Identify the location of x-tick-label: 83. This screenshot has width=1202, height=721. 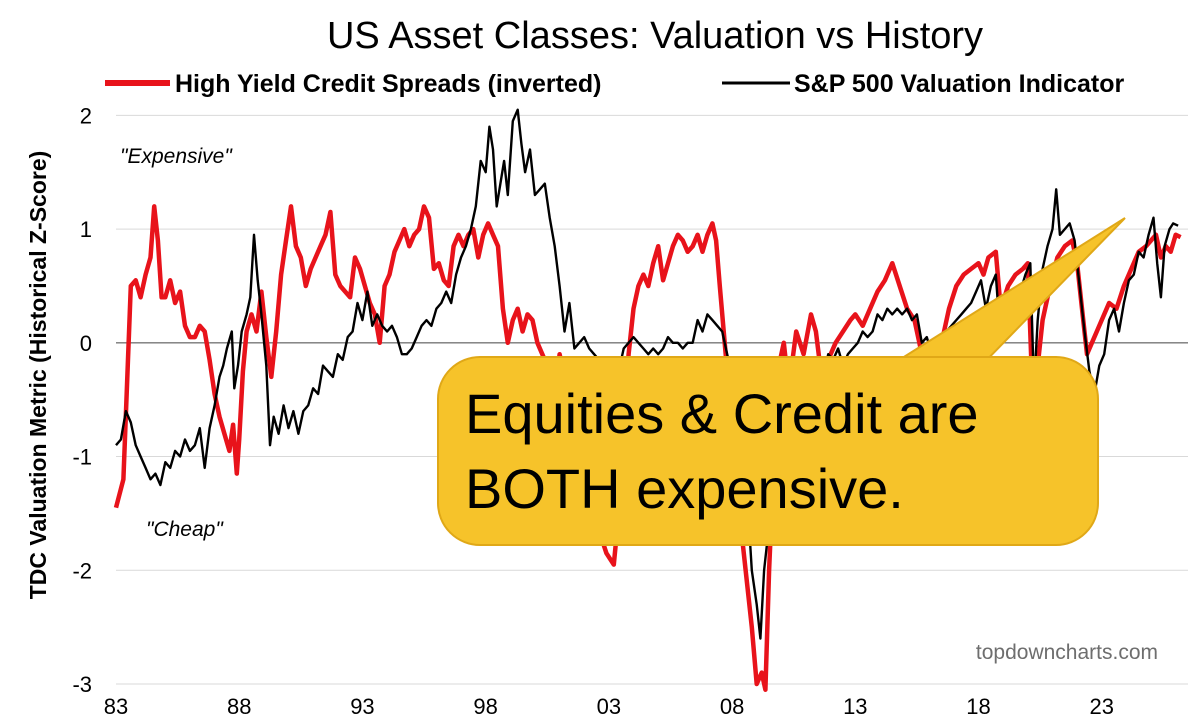
(116, 706).